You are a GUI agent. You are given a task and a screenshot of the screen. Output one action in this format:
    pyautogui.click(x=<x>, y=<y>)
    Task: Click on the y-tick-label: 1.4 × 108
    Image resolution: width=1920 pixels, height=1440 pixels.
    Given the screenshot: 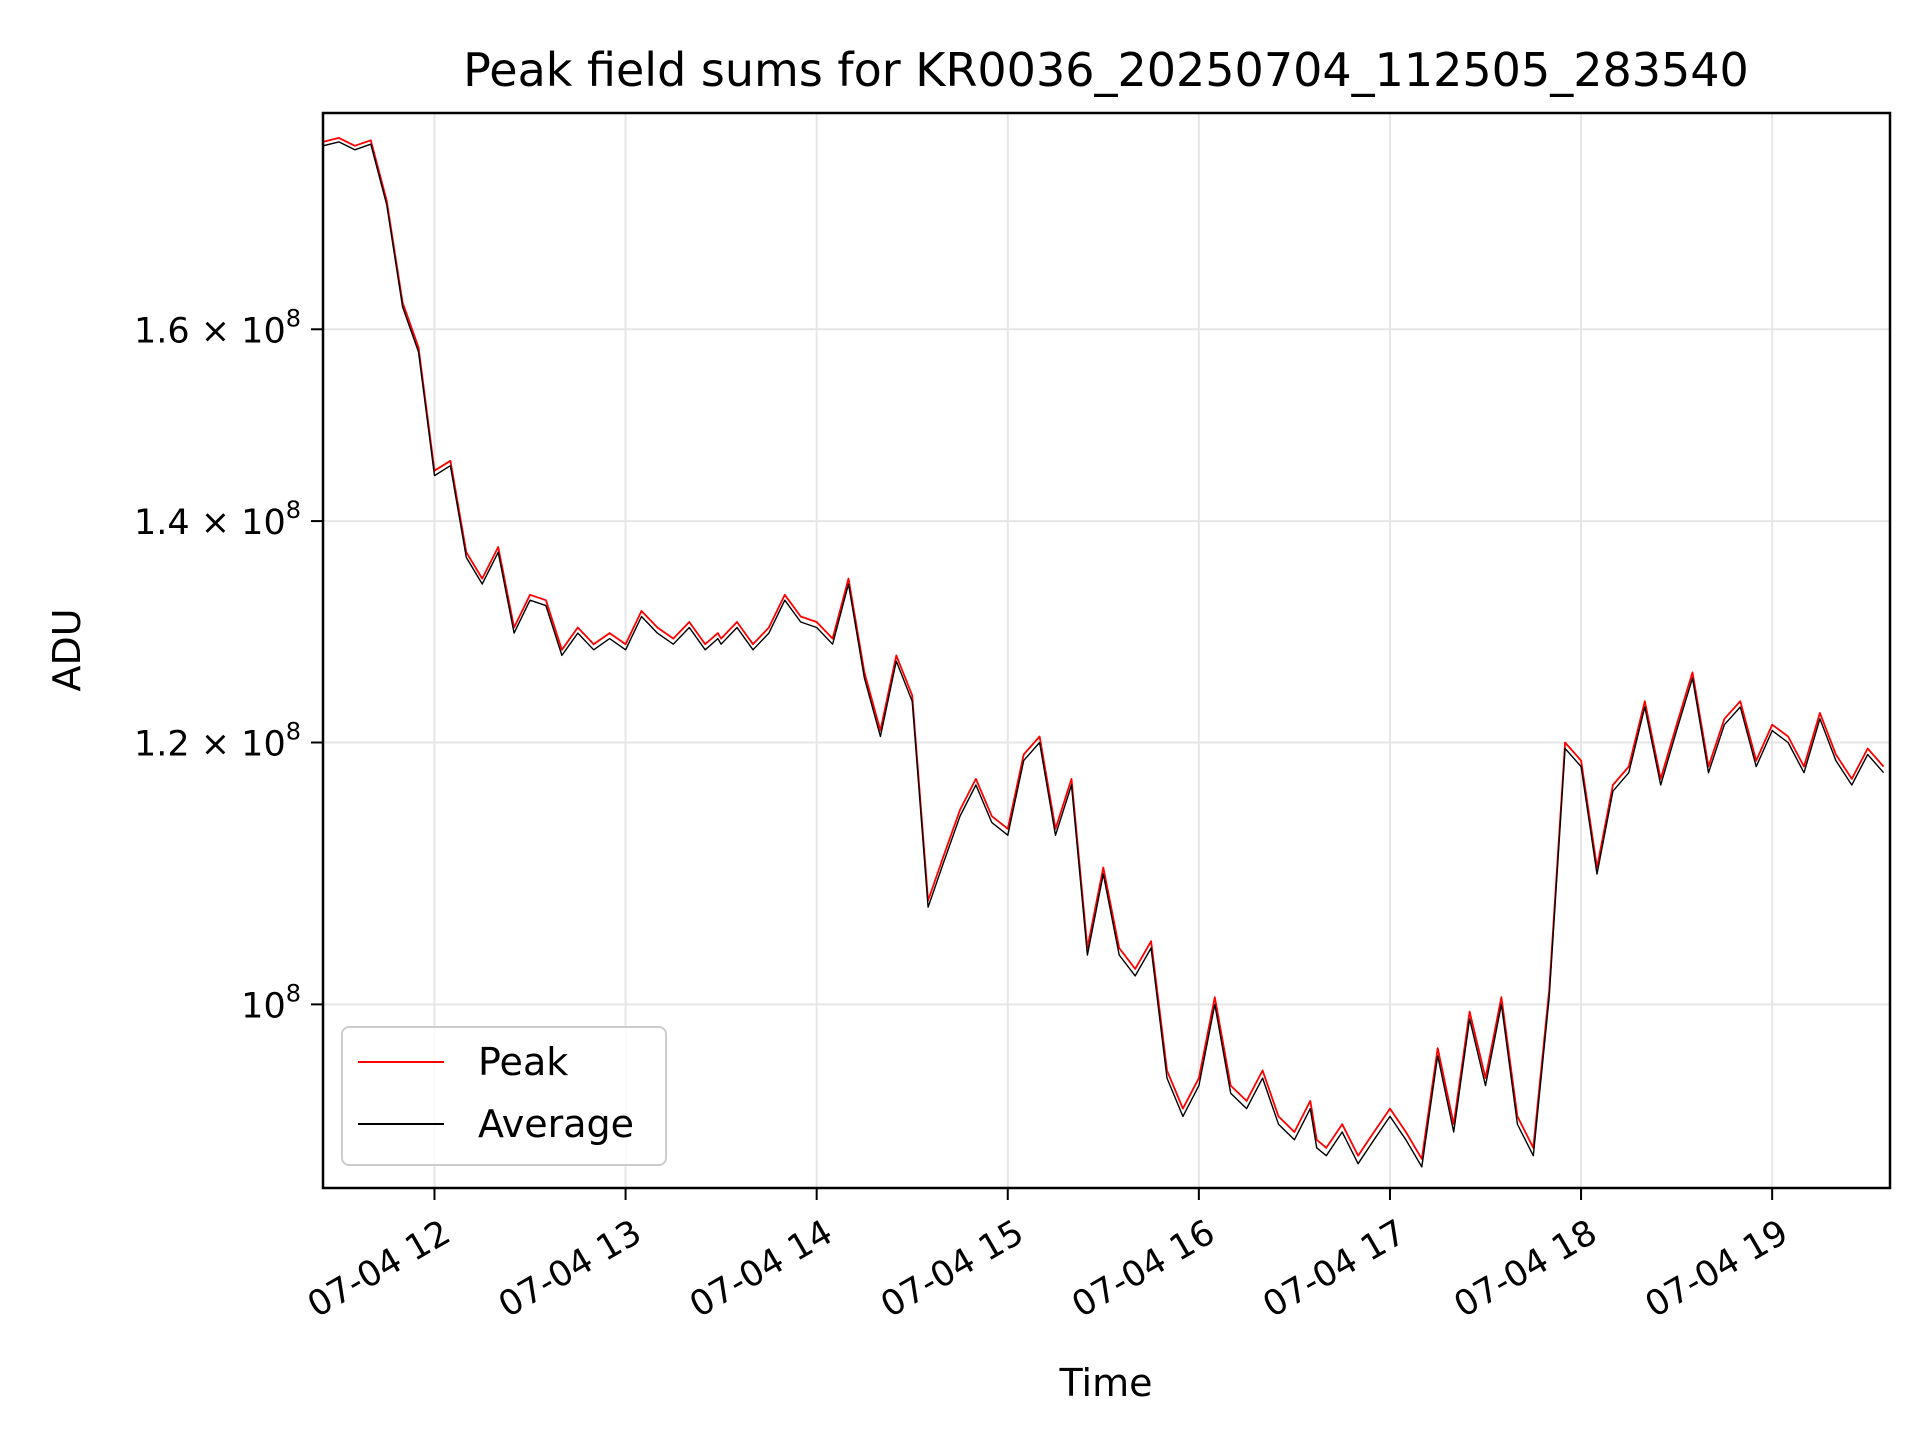 What is the action you would take?
    pyautogui.click(x=217, y=519)
    